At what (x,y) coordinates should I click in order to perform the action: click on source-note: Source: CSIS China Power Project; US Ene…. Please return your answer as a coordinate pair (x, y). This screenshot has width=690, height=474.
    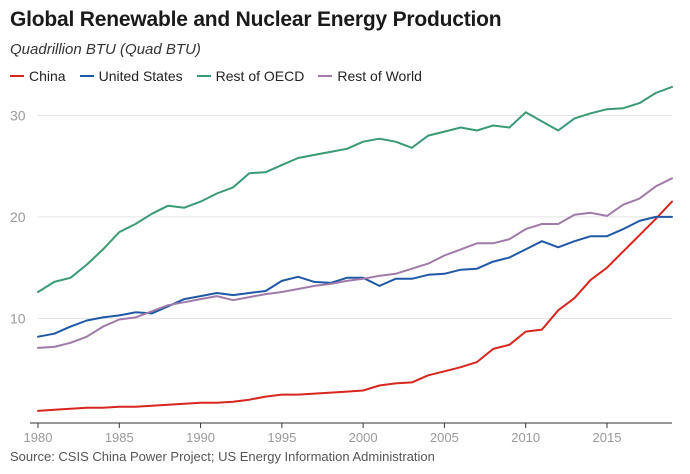
    Looking at the image, I should click on (222, 456).